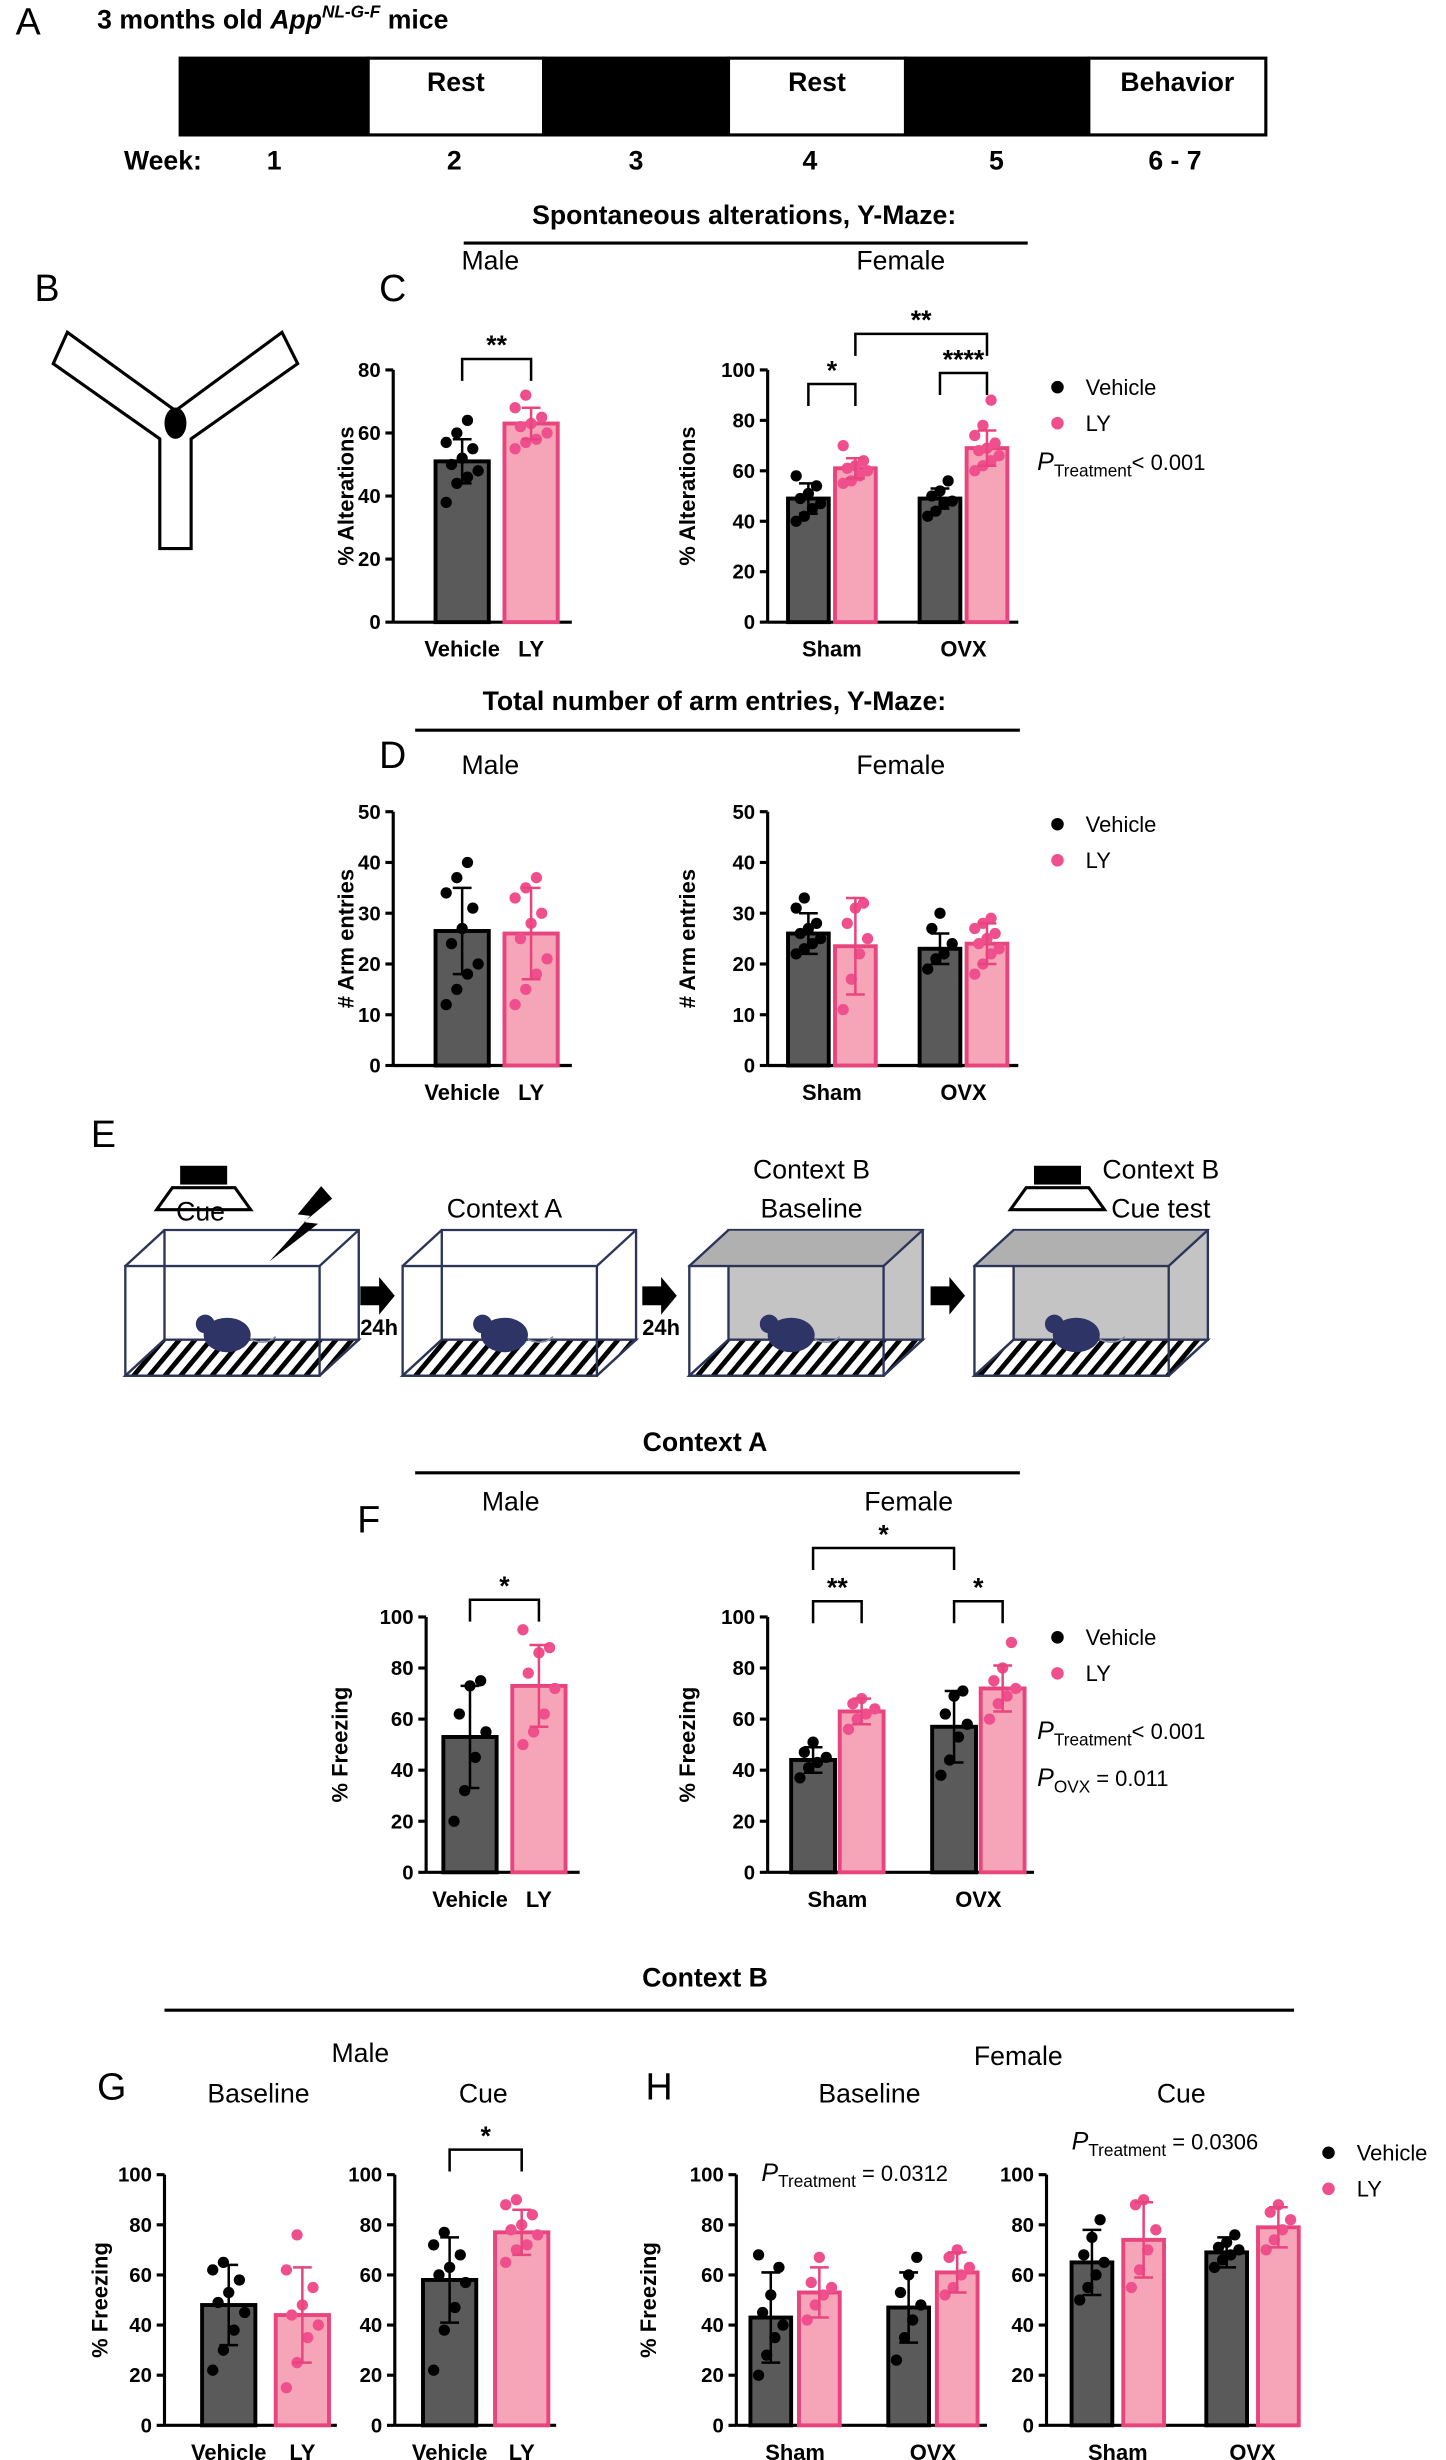 This screenshot has height=2460, width=1446. Describe the element at coordinates (46, 288) in the screenshot. I see `panel-label: B` at that location.